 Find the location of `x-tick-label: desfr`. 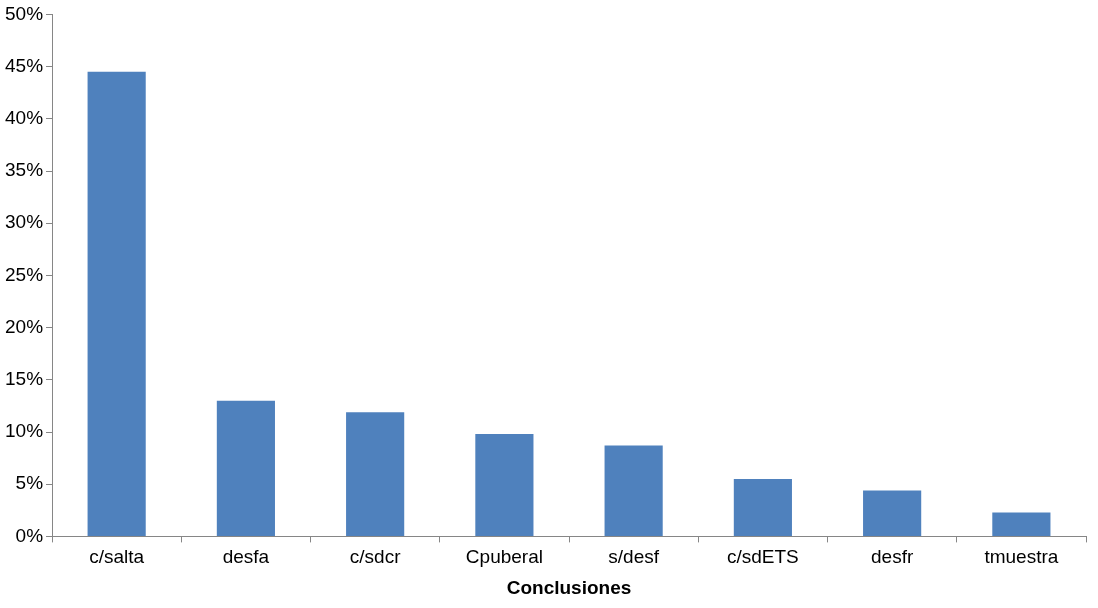

x-tick-label: desfr is located at coordinates (892, 557).